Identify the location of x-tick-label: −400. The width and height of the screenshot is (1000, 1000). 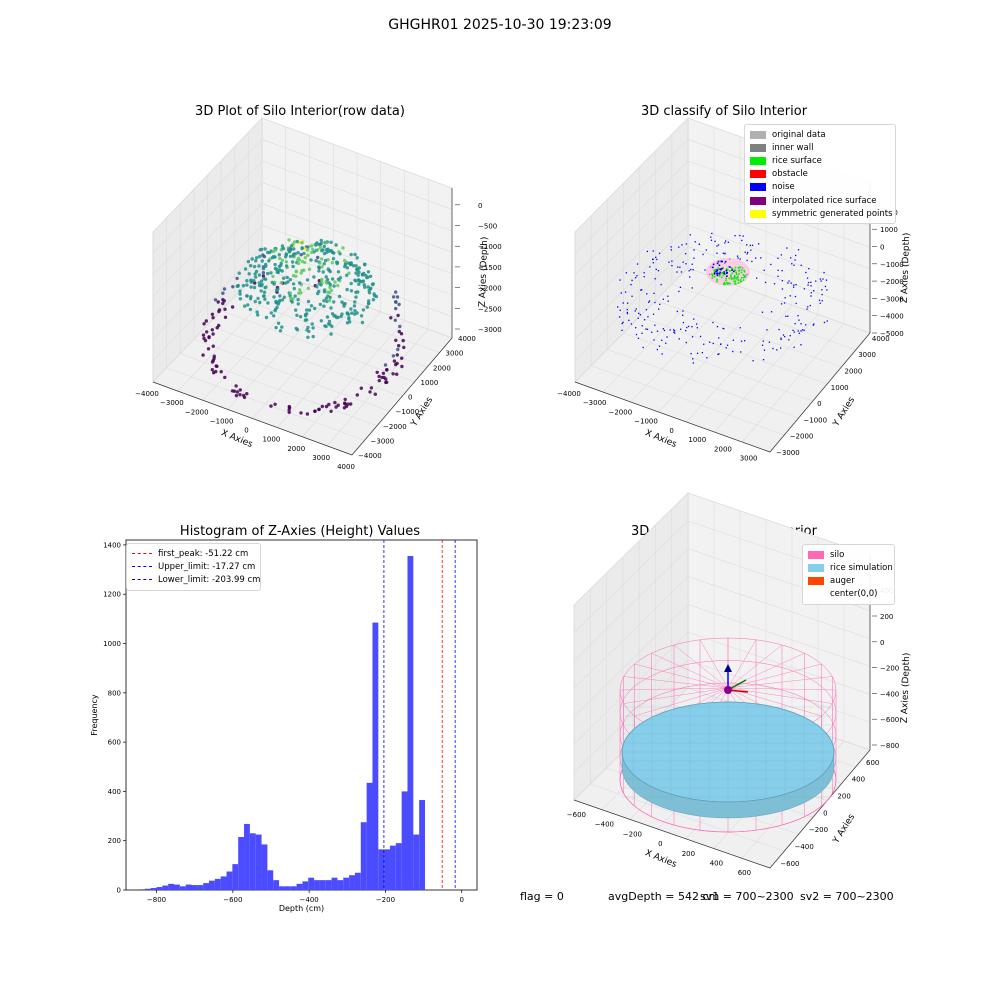
(604, 825).